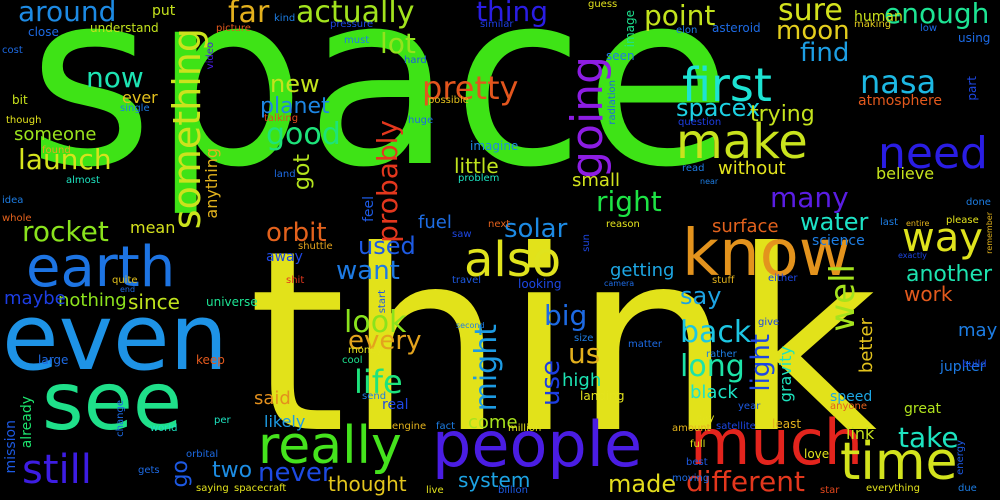 The width and height of the screenshot is (1000, 500). I want to click on word-new: new, so click(295, 84).